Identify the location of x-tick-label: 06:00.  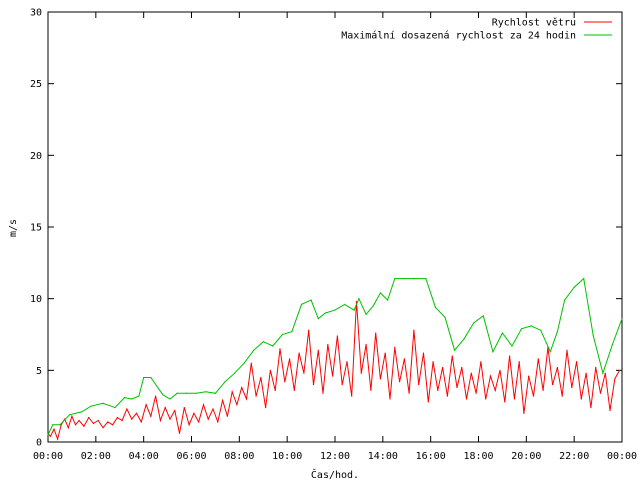
(191, 456).